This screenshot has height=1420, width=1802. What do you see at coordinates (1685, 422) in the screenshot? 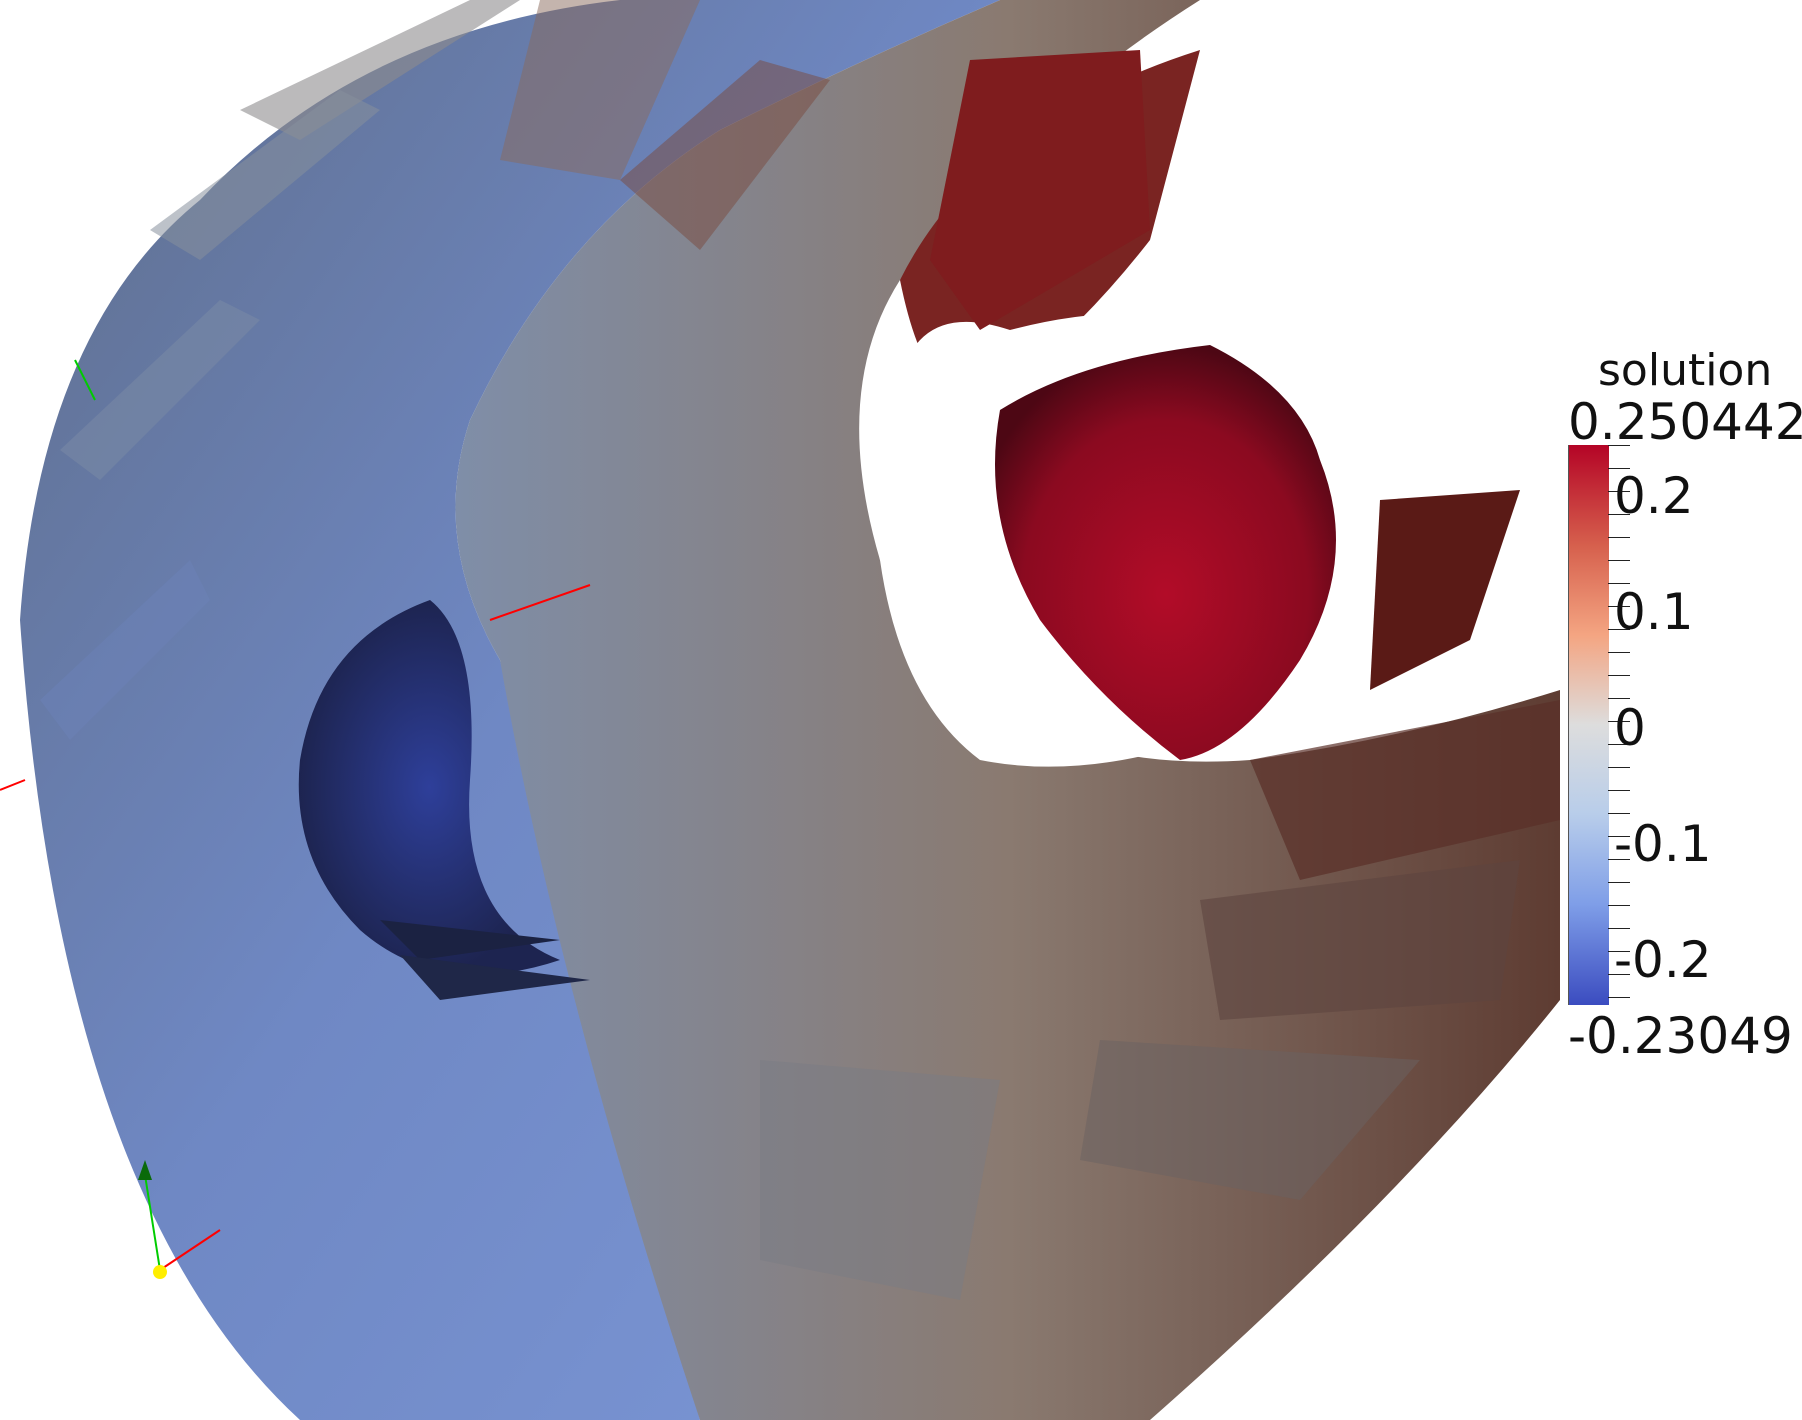
I see `legend-max-label: 0.250442` at bounding box center [1685, 422].